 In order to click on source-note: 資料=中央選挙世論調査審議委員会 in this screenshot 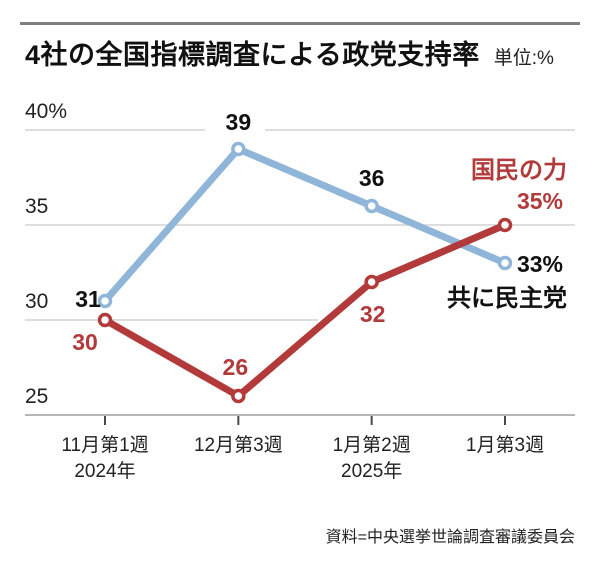, I will do `click(450, 537)`.